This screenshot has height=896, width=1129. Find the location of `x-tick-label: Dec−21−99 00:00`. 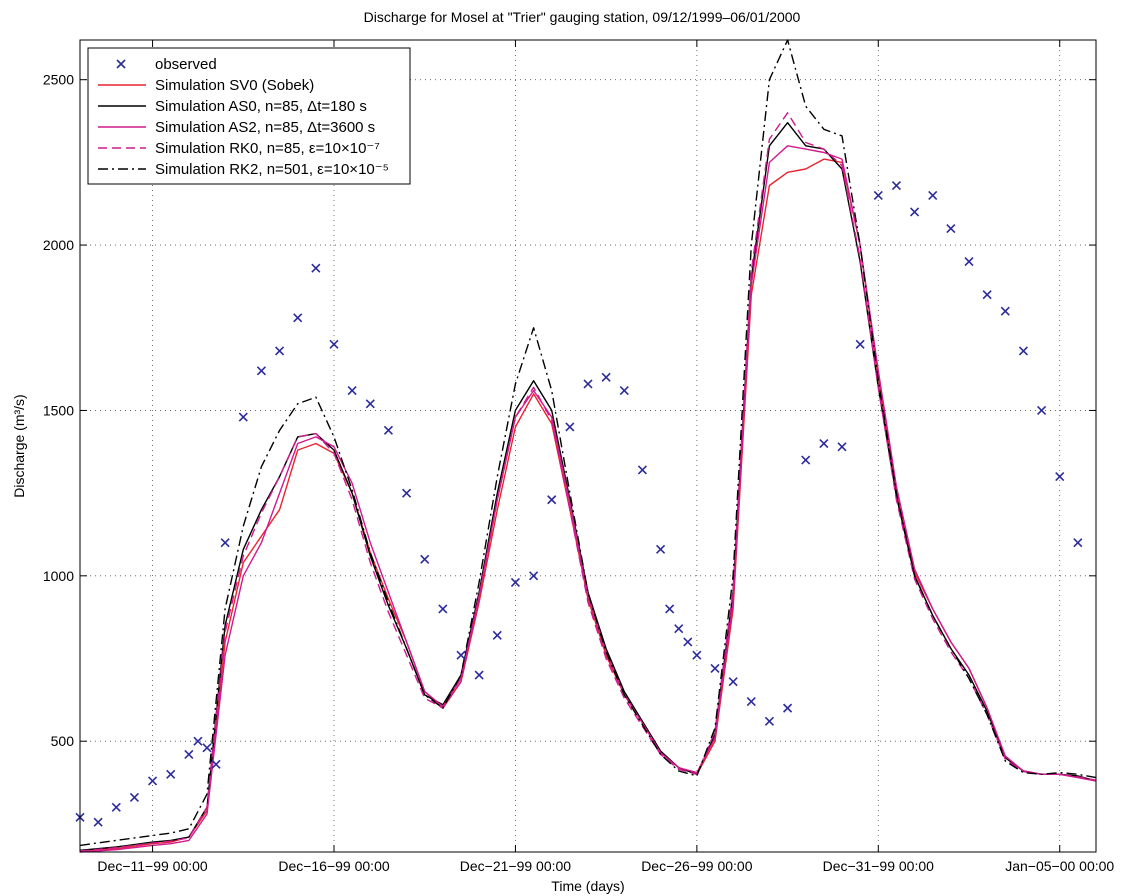

x-tick-label: Dec−21−99 00:00 is located at coordinates (516, 866).